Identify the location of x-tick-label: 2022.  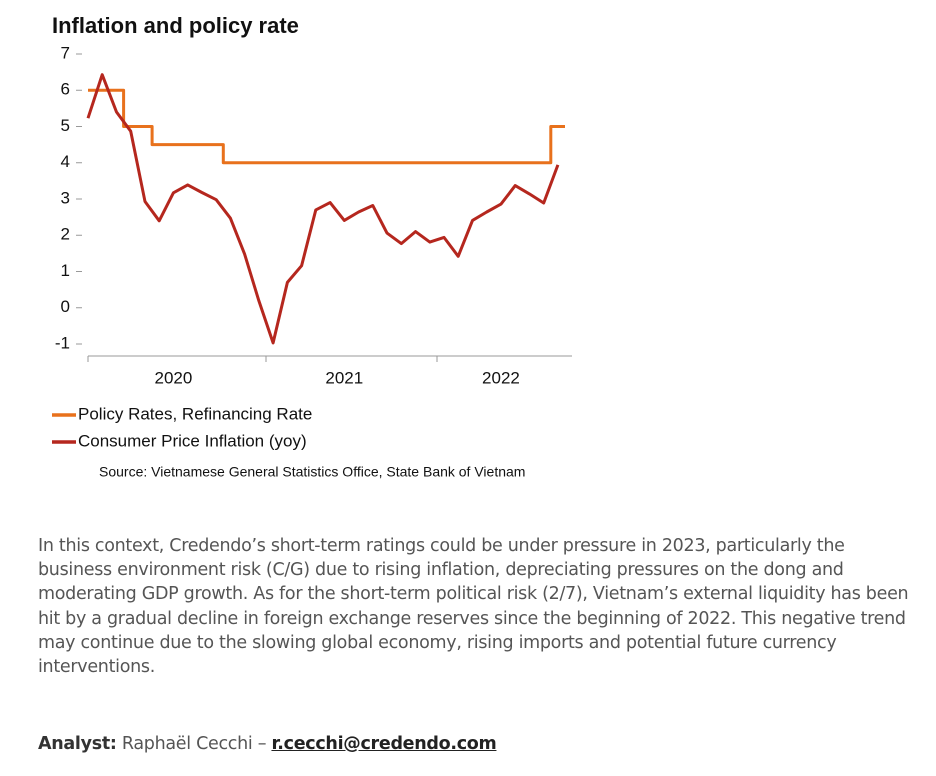
(501, 377).